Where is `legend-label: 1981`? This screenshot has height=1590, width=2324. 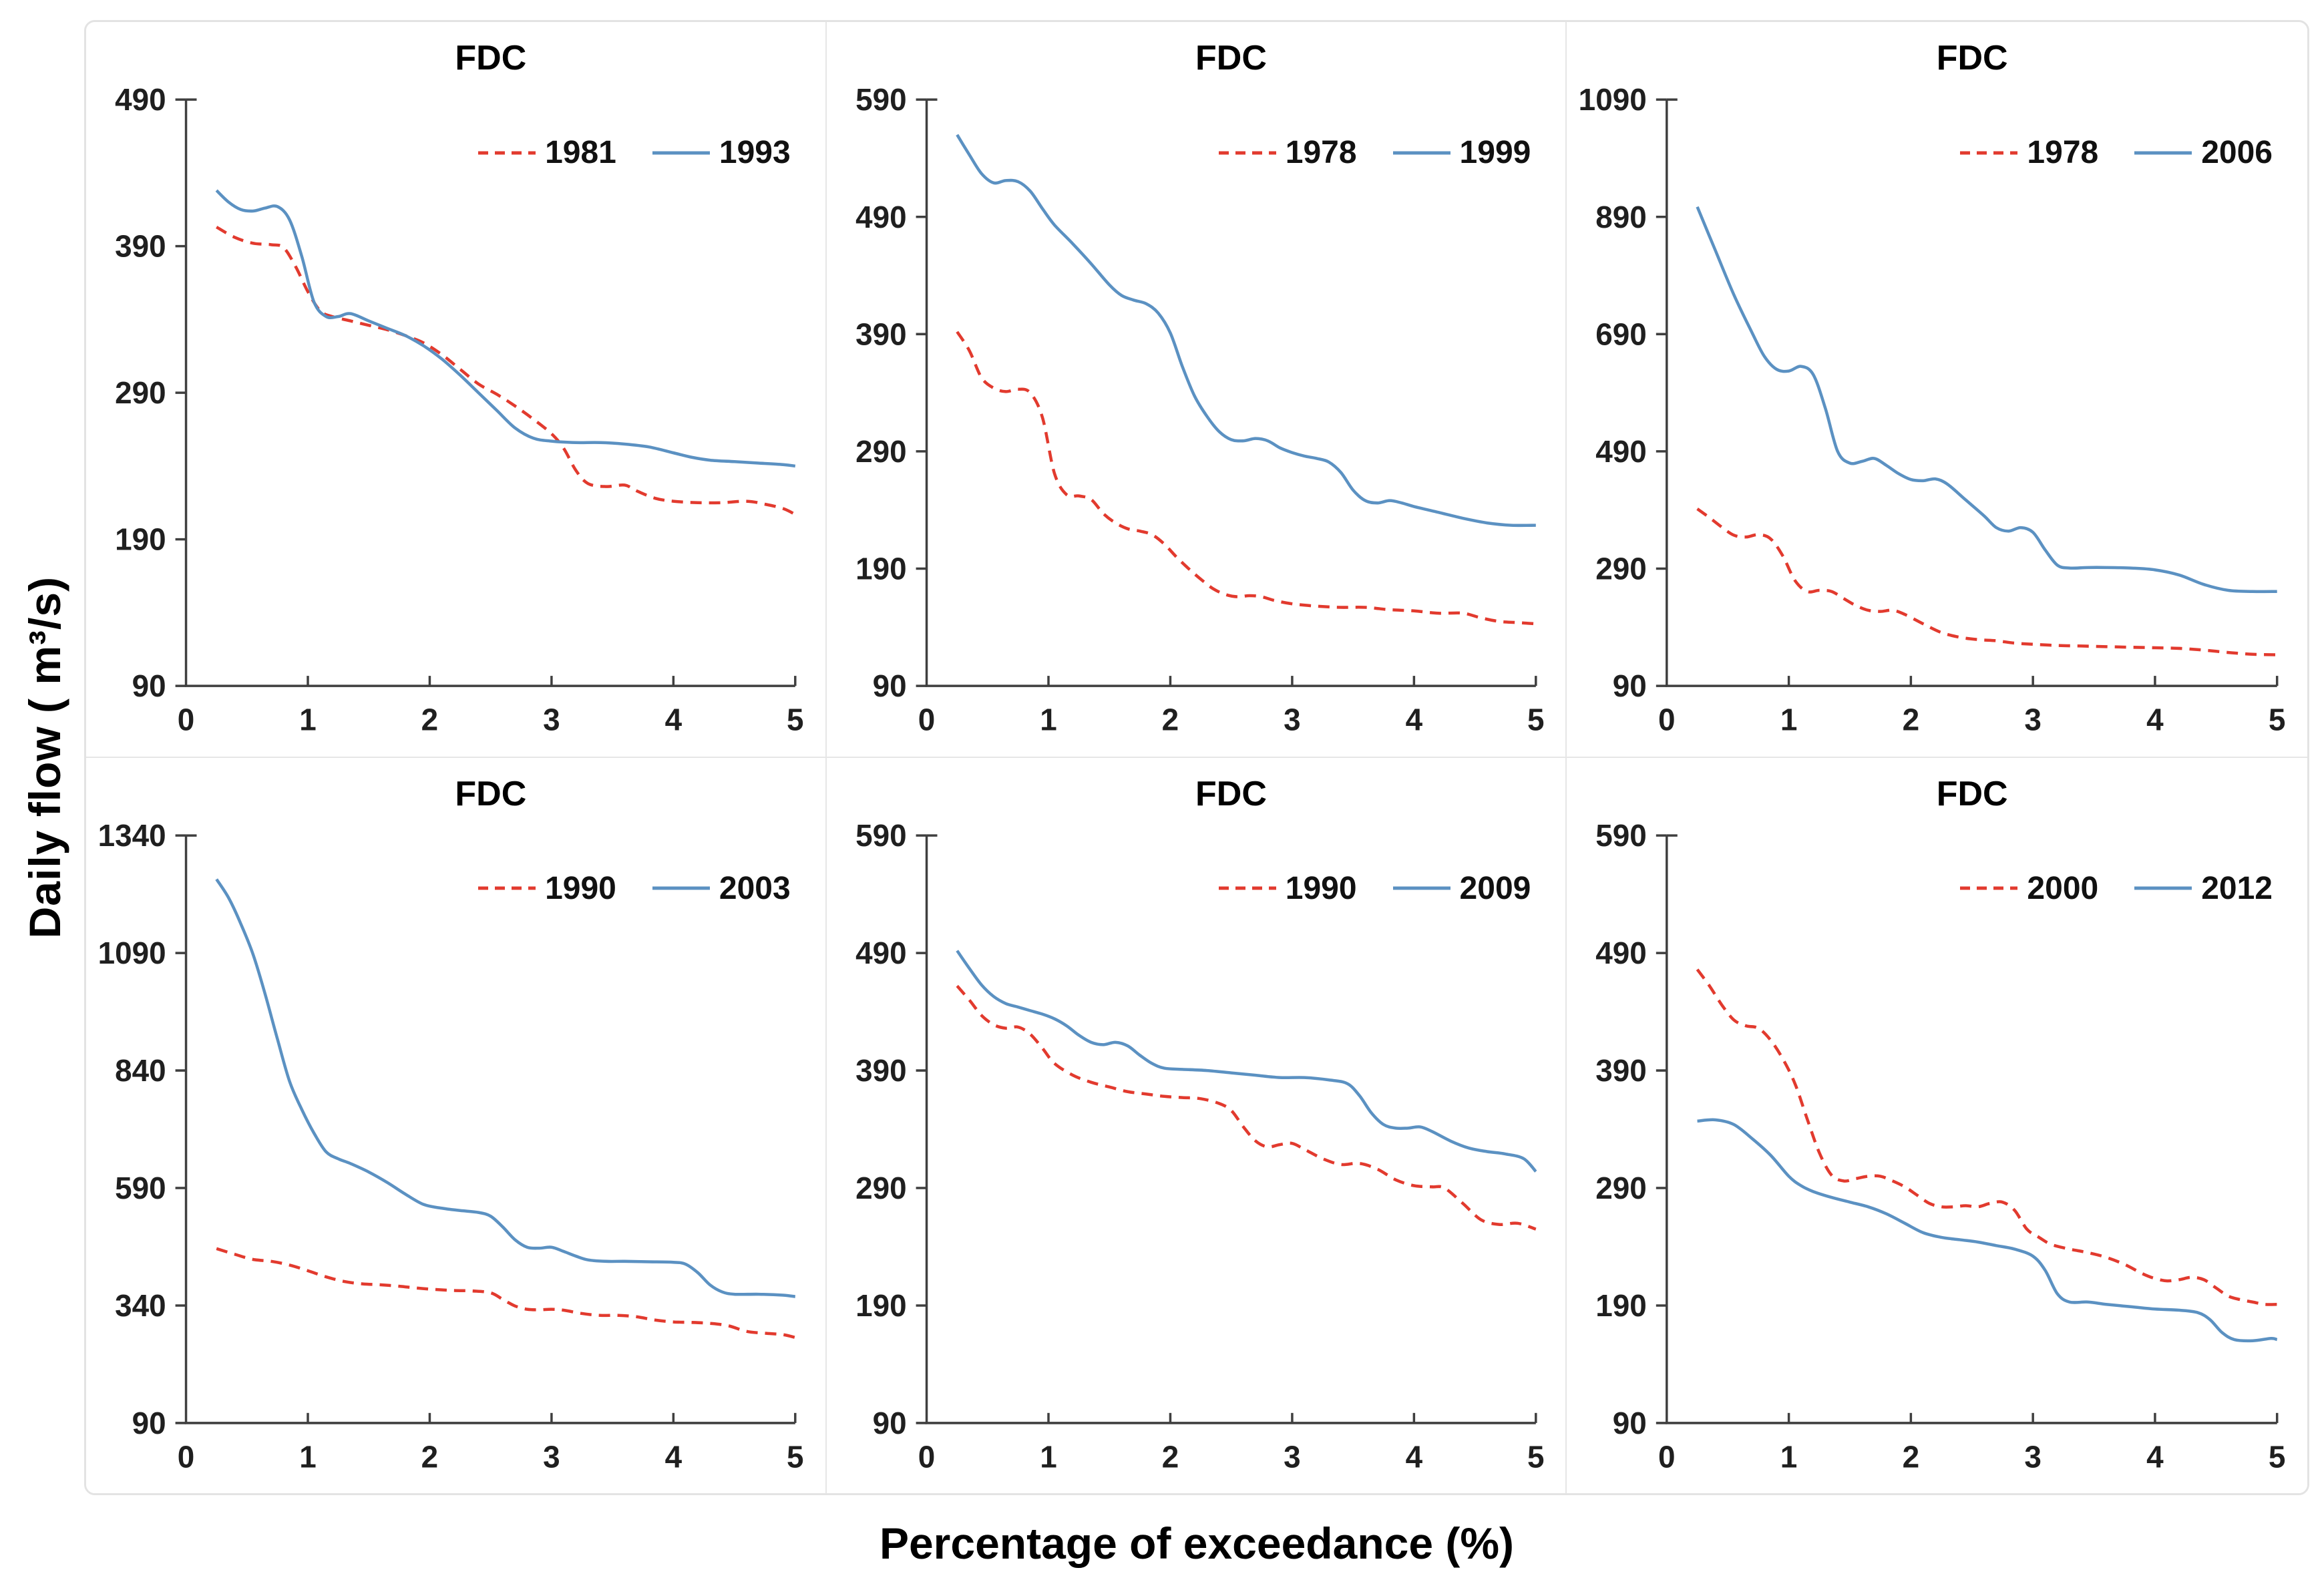
legend-label: 1981 is located at coordinates (580, 152).